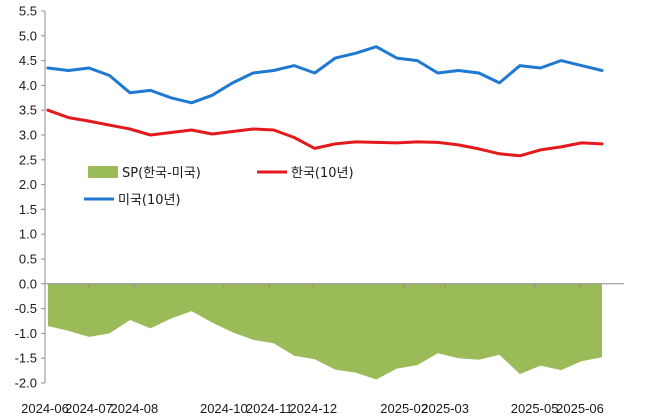  Describe the element at coordinates (28, 85) in the screenshot. I see `y-tick-label: 4.0` at that location.